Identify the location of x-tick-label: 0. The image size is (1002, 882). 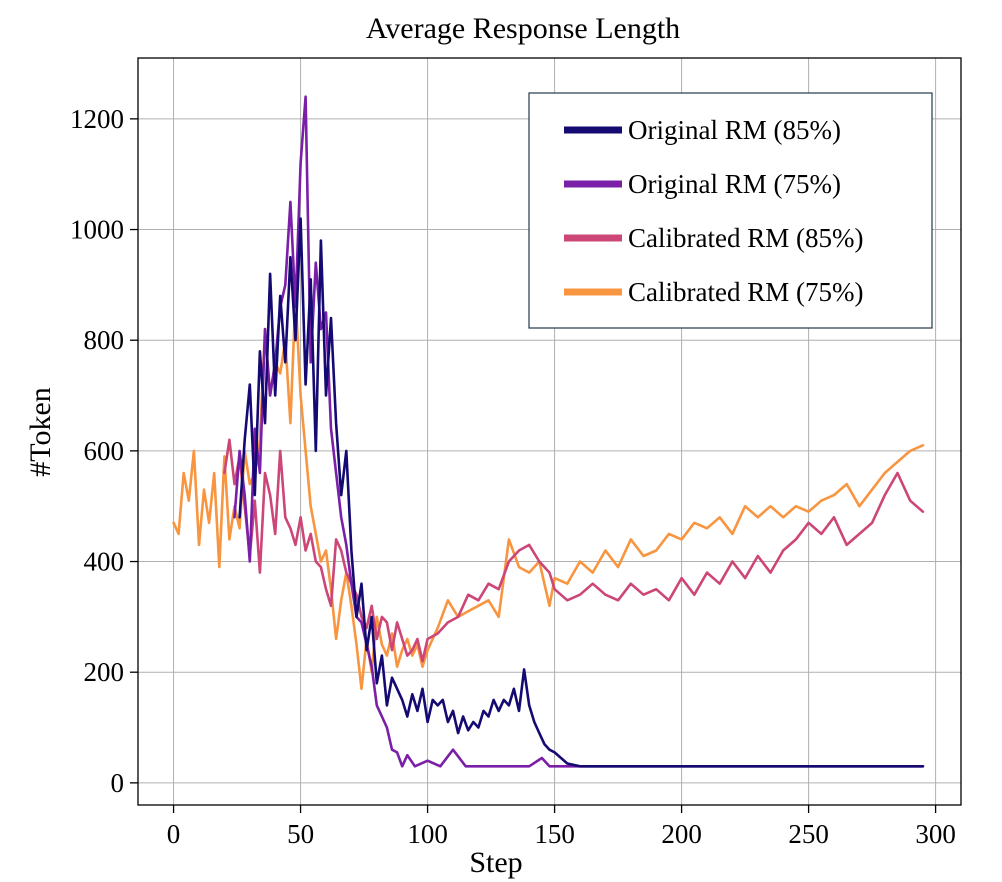
(174, 834).